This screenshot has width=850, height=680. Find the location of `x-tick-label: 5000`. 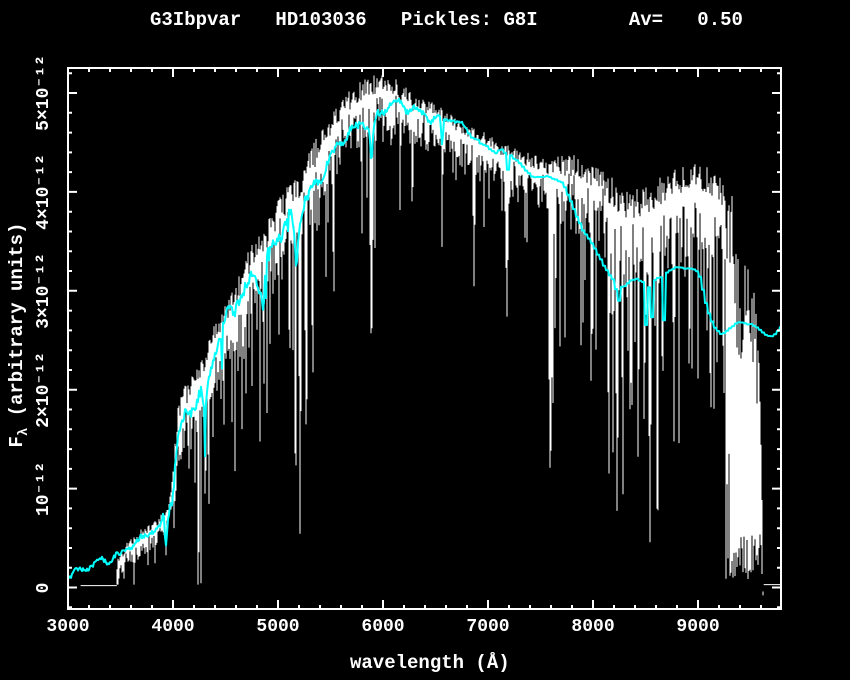

x-tick-label: 5000 is located at coordinates (278, 627).